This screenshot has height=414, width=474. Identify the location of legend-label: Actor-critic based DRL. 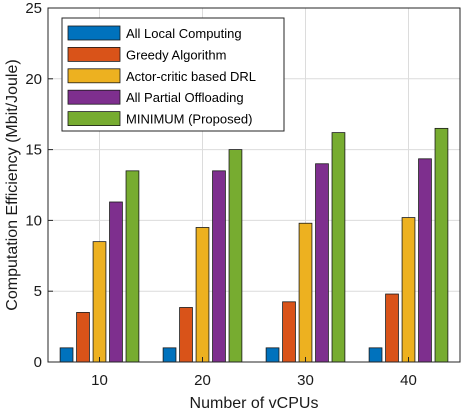
(191, 76).